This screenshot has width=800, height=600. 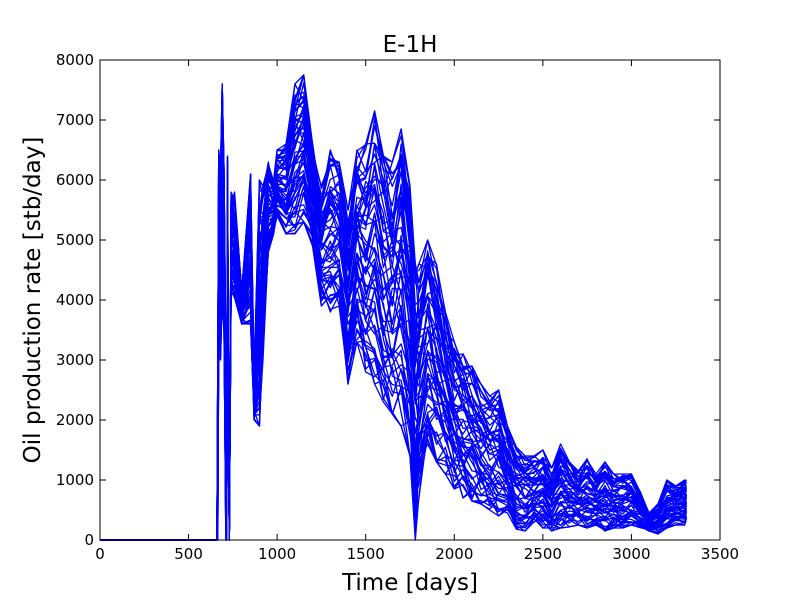 What do you see at coordinates (410, 45) in the screenshot?
I see `chart-title: E-1H` at bounding box center [410, 45].